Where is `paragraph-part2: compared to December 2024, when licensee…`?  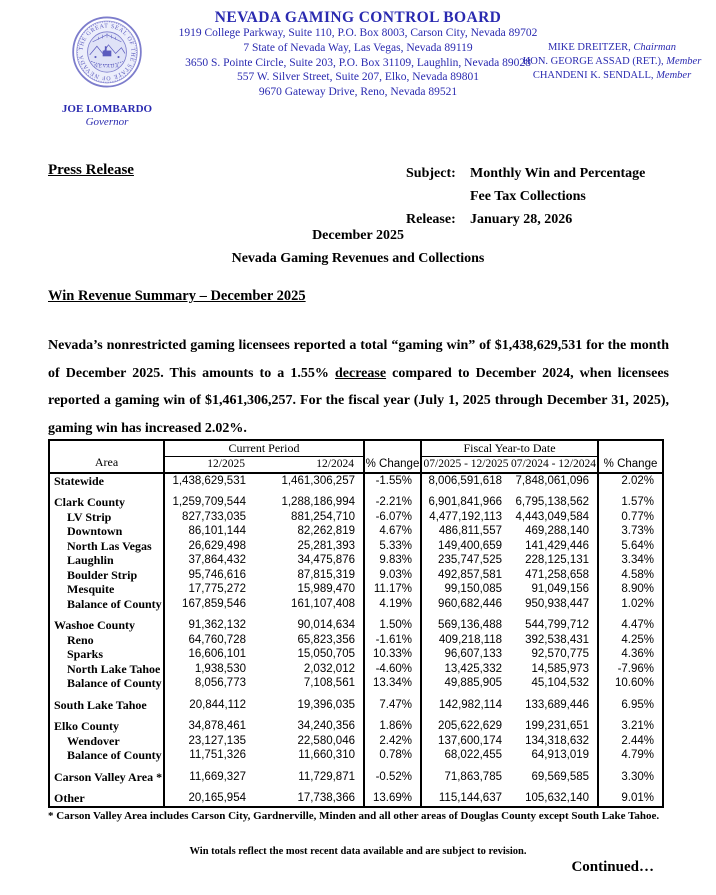
paragraph-part2: compared to December 2024, when licensee… is located at coordinates (358, 400).